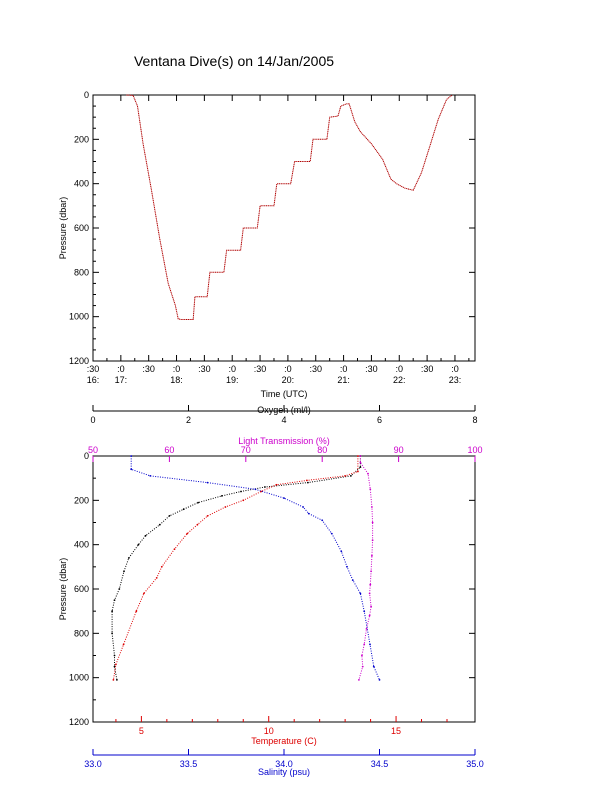 Image resolution: width=612 pixels, height=785 pixels. Describe the element at coordinates (283, 420) in the screenshot. I see `oxygen-ml-l-tick-label: 4` at that location.